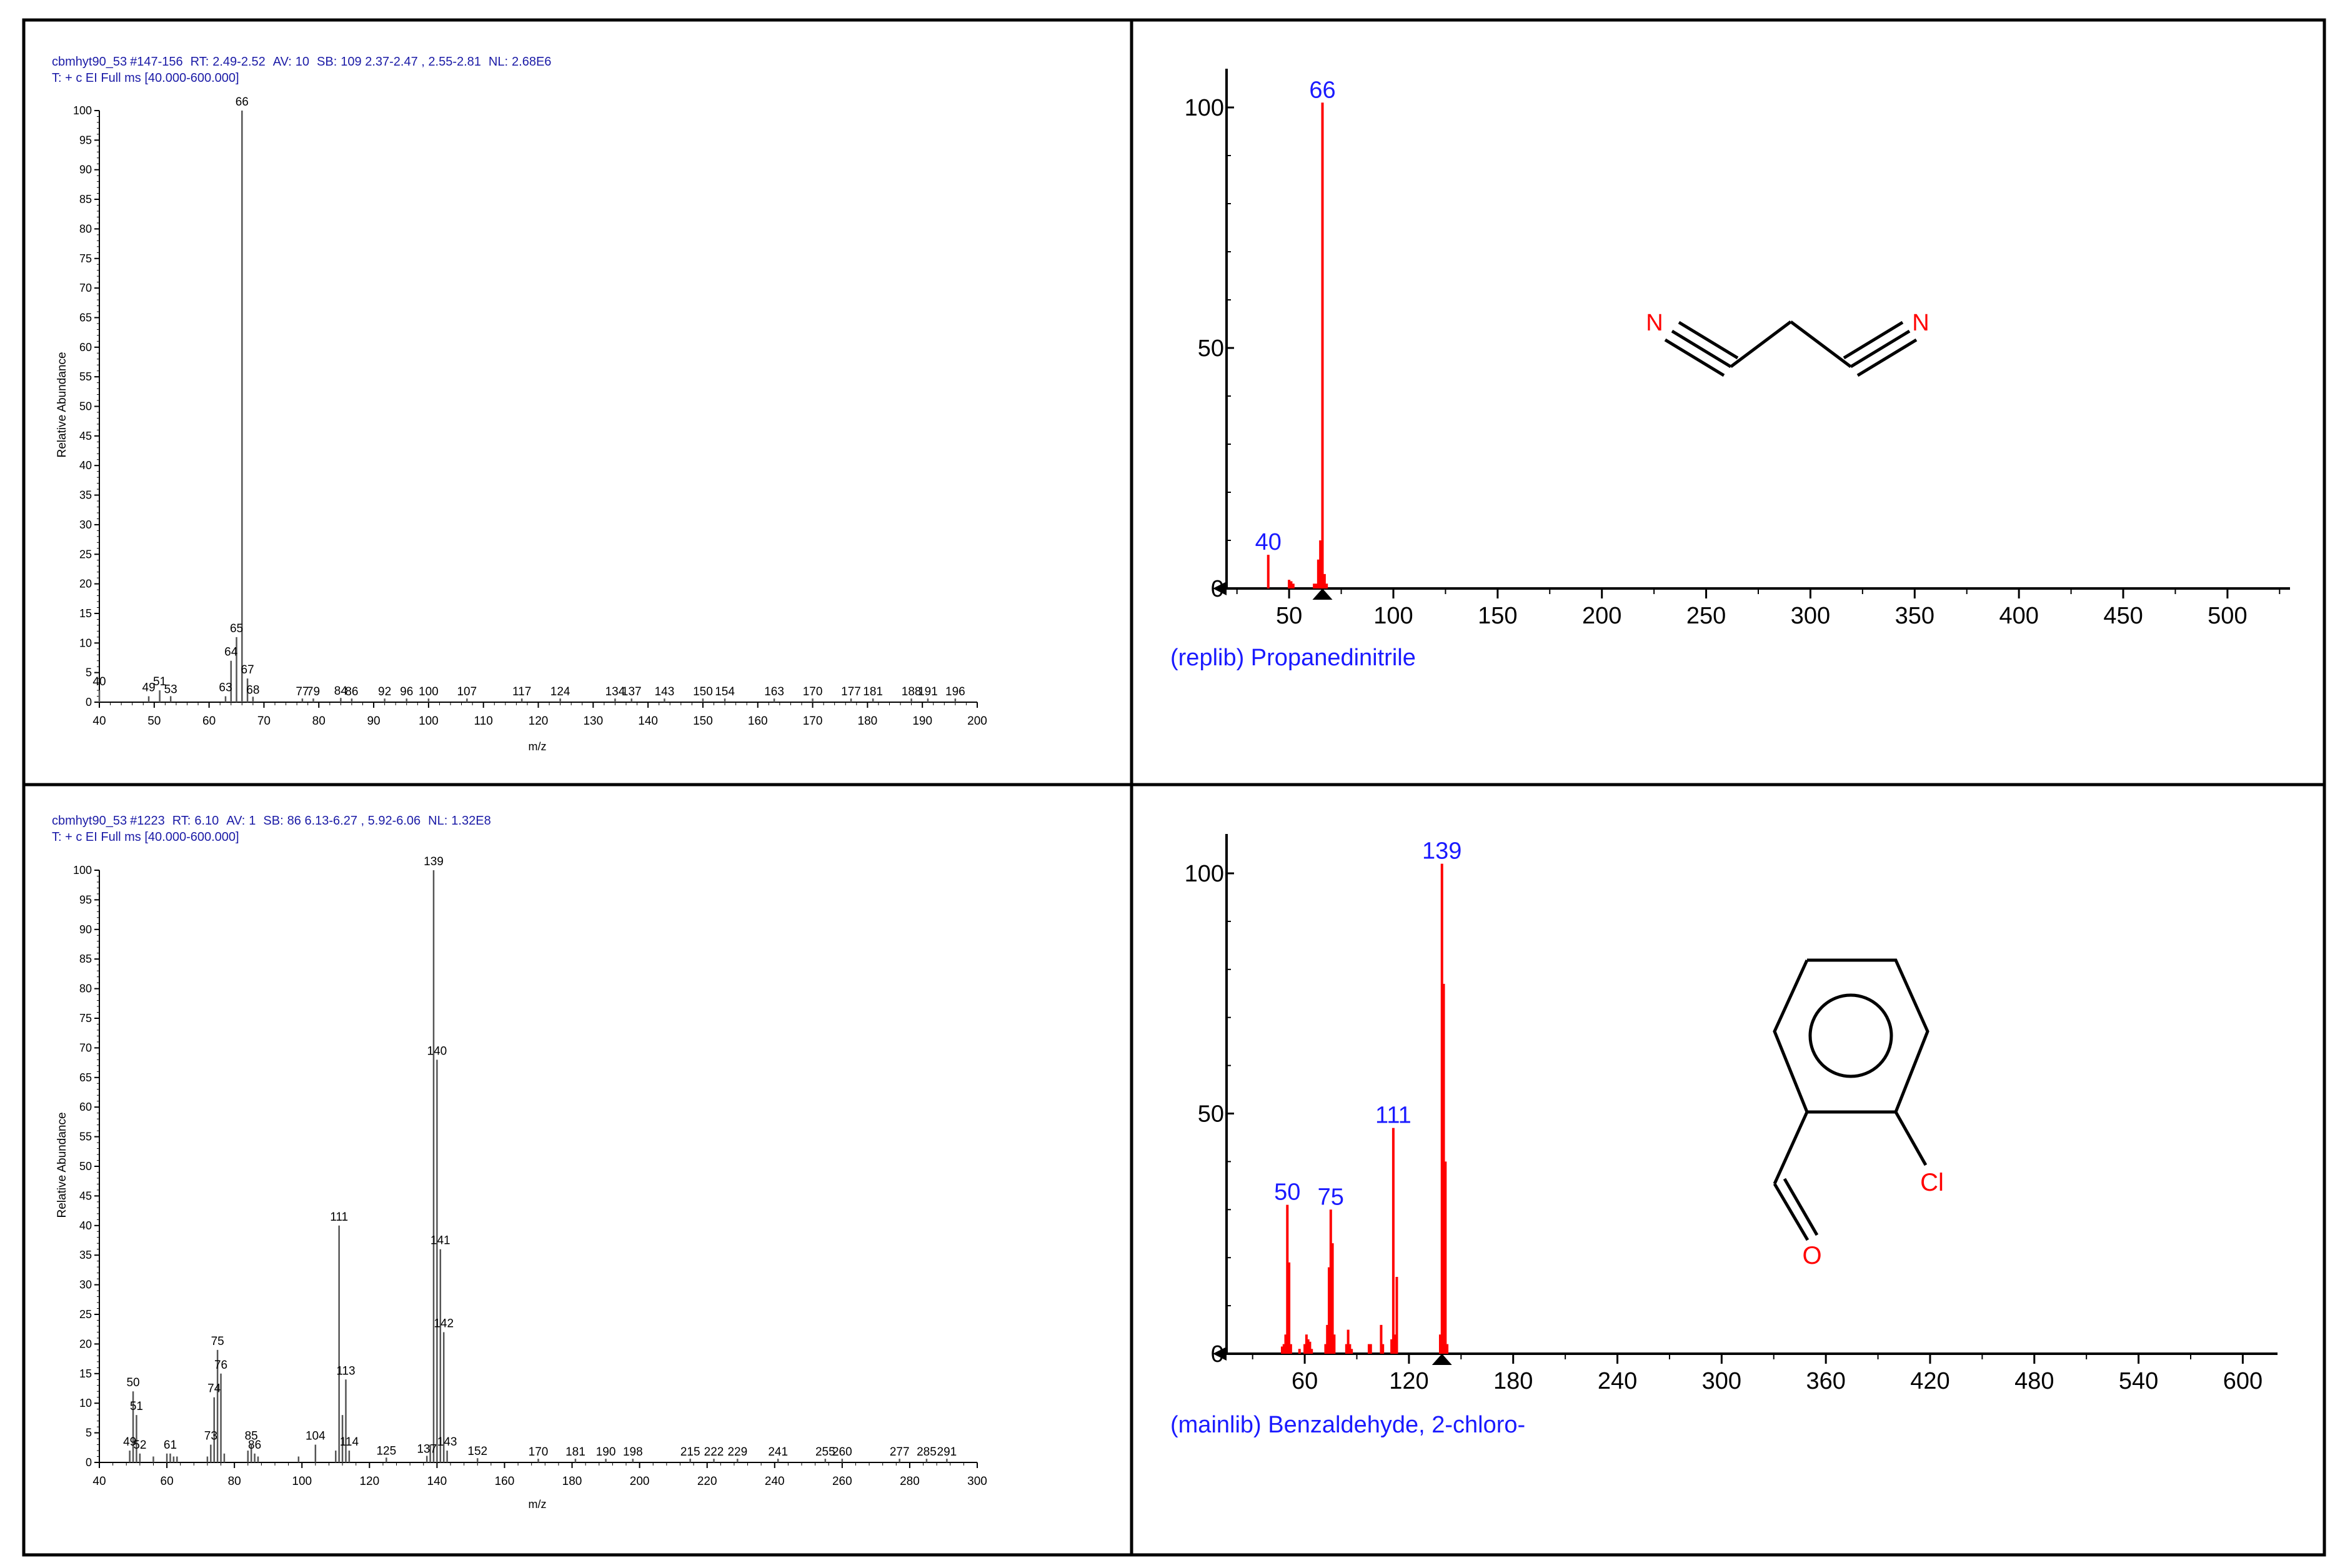 The image size is (2345, 1568). What do you see at coordinates (85, 613) in the screenshot?
I see `y-tick-label: 15` at bounding box center [85, 613].